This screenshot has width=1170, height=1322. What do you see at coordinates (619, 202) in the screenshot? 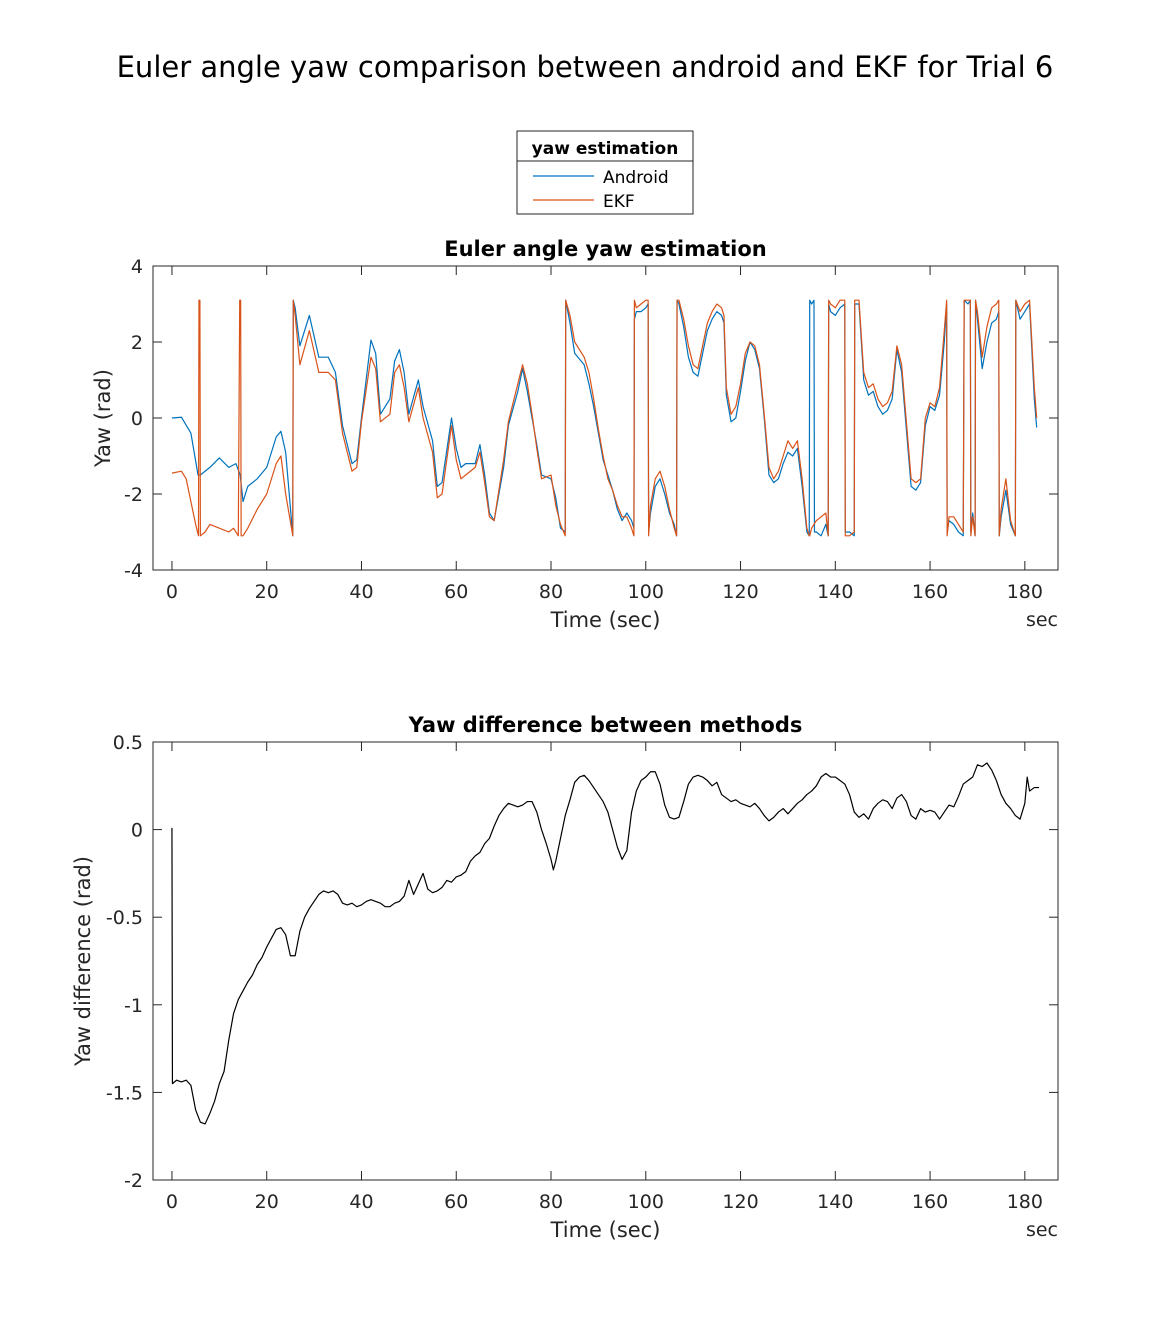
I see `legend-label-ekf: EKF` at bounding box center [619, 202].